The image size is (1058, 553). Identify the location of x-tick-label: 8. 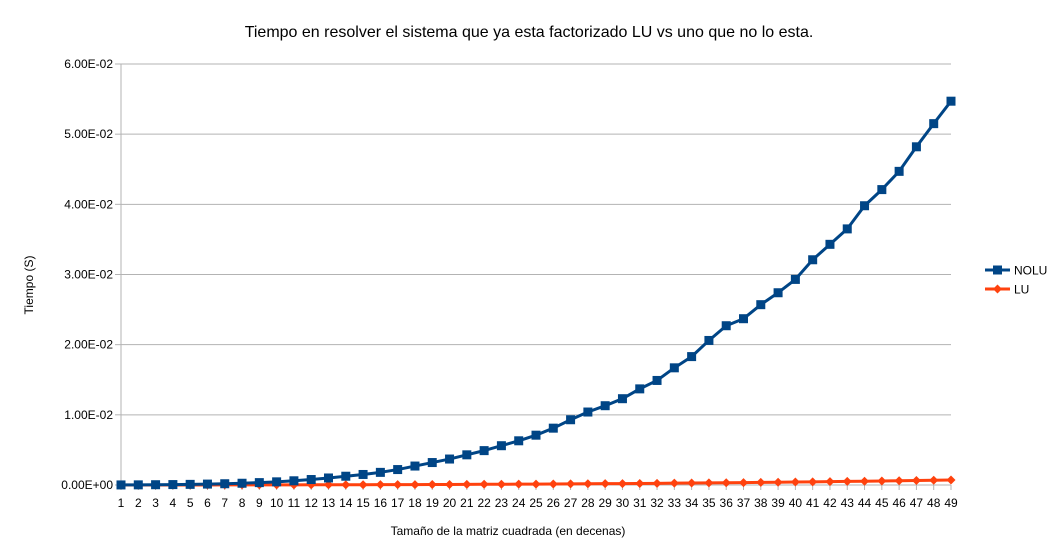
(242, 503).